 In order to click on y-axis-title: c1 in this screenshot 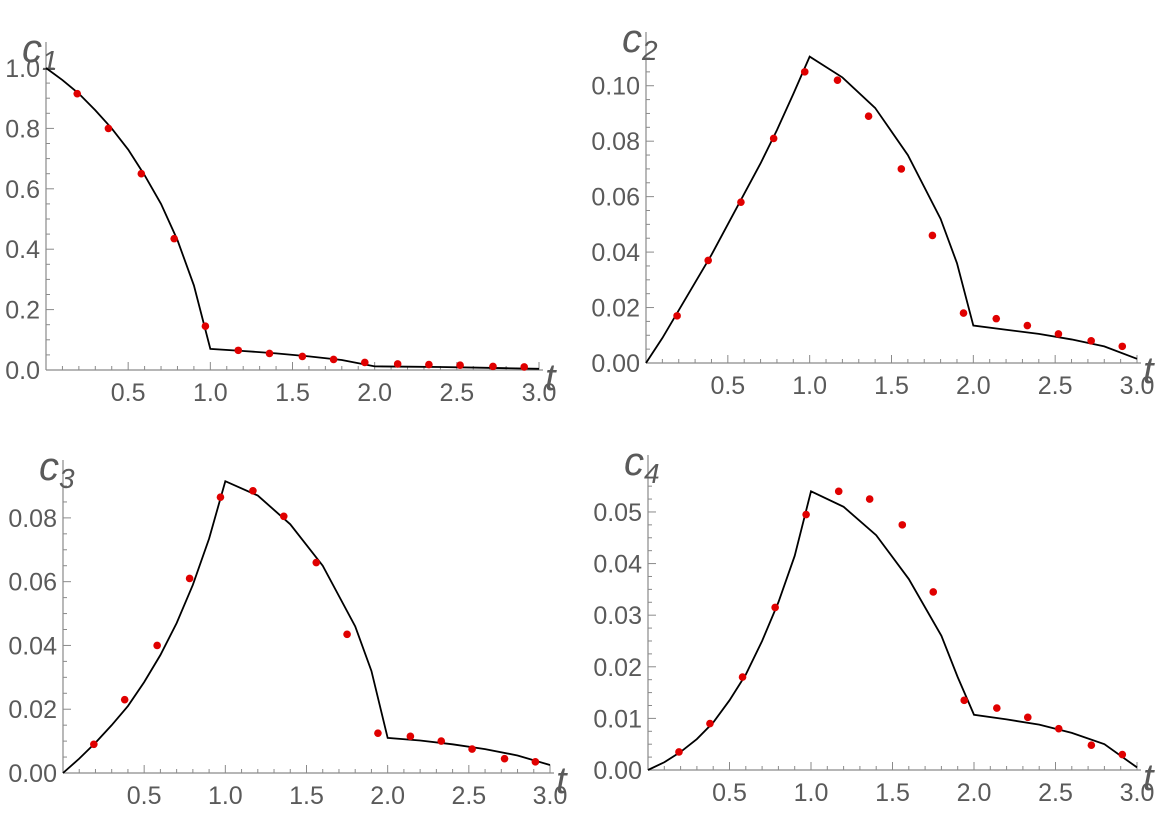, I will do `click(40, 51)`.